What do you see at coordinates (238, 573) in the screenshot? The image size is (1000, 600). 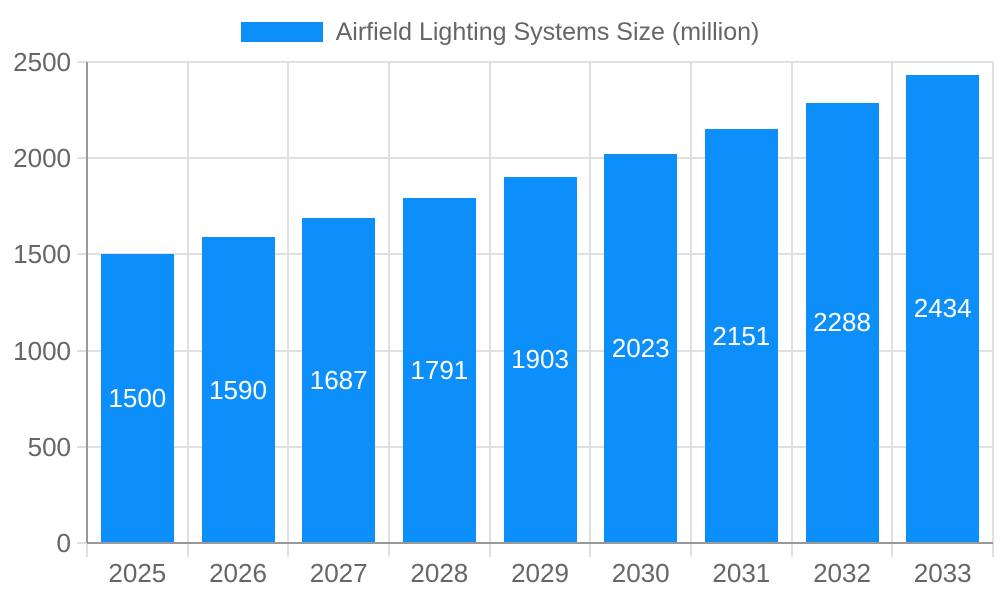 I see `x-tick-label: 2026` at bounding box center [238, 573].